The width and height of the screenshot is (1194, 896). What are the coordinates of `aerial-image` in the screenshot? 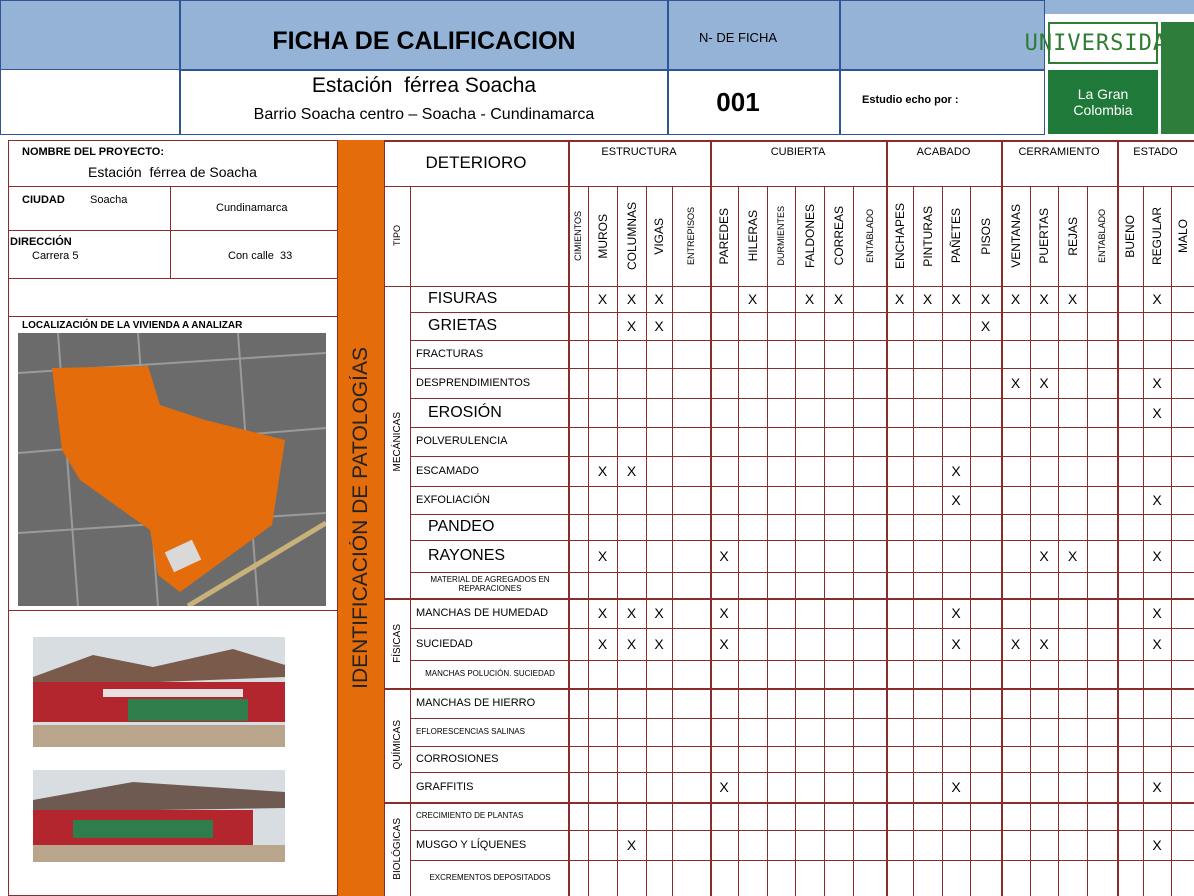 It's located at (172, 469).